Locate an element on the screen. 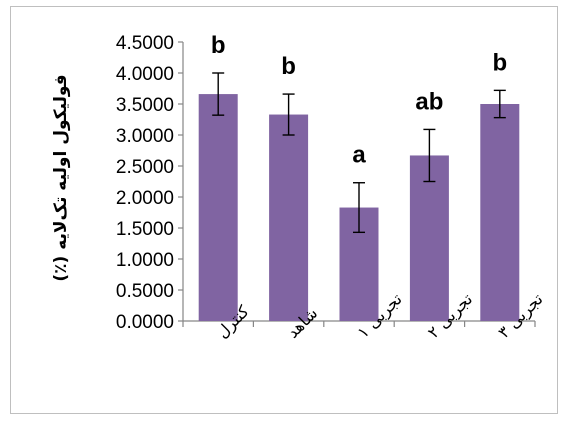  y-axis-label: فولیکول اولیه تک‌لایه (٪) is located at coordinates (61, 177).